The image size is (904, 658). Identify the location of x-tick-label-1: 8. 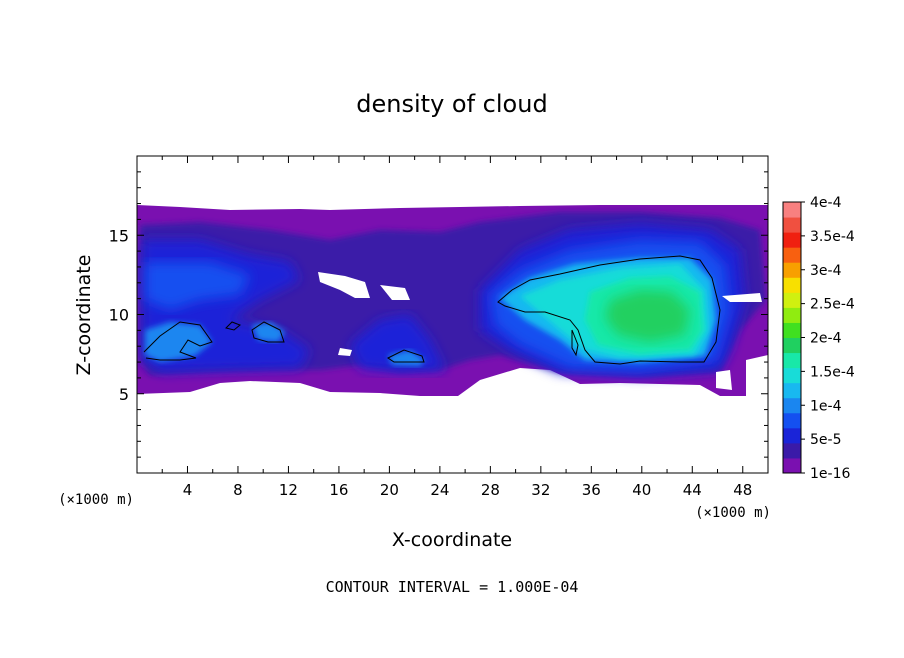
(238, 490).